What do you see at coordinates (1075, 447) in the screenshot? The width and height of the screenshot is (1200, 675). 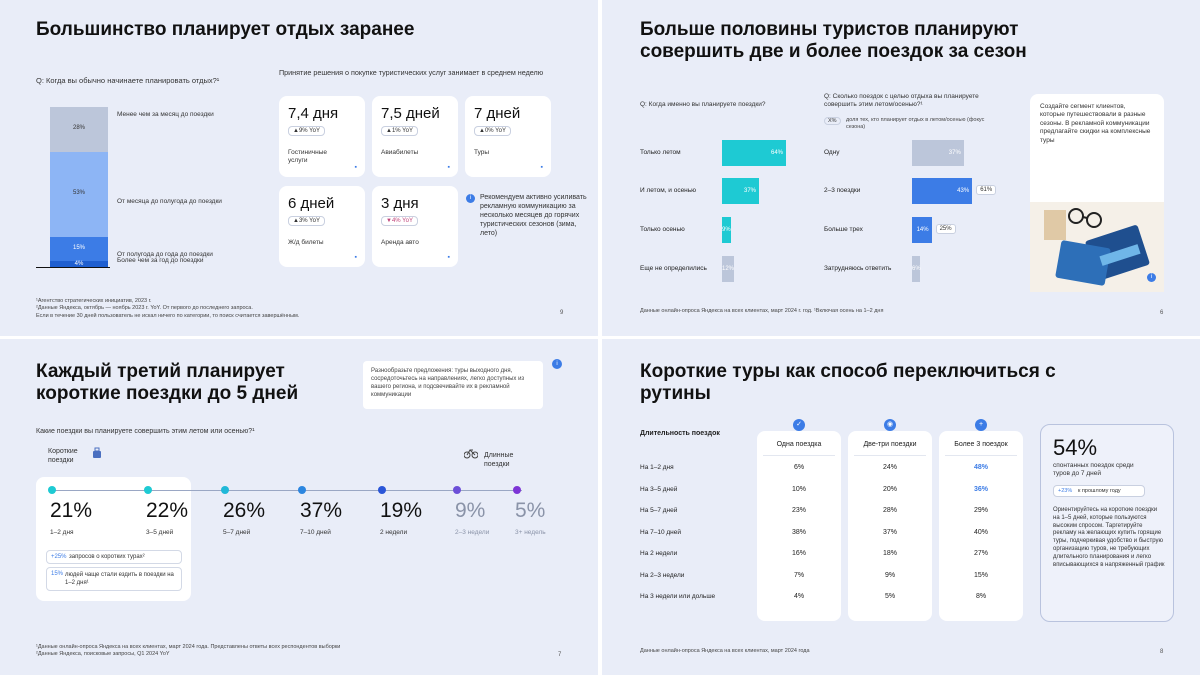 I see `stat-big: 54%` at bounding box center [1075, 447].